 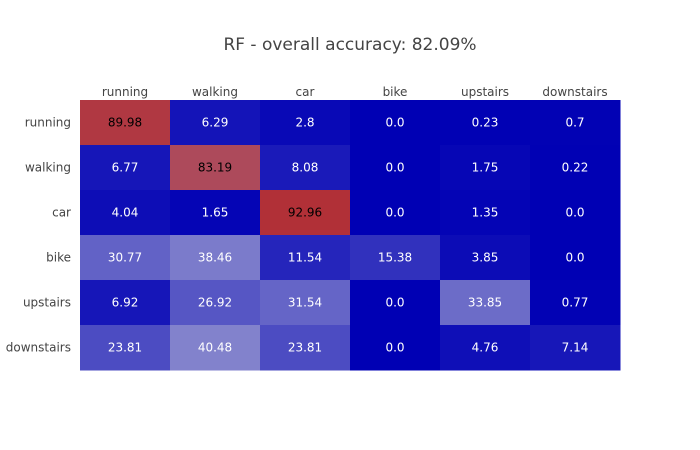 What do you see at coordinates (305, 92) in the screenshot?
I see `x-tick-label: car` at bounding box center [305, 92].